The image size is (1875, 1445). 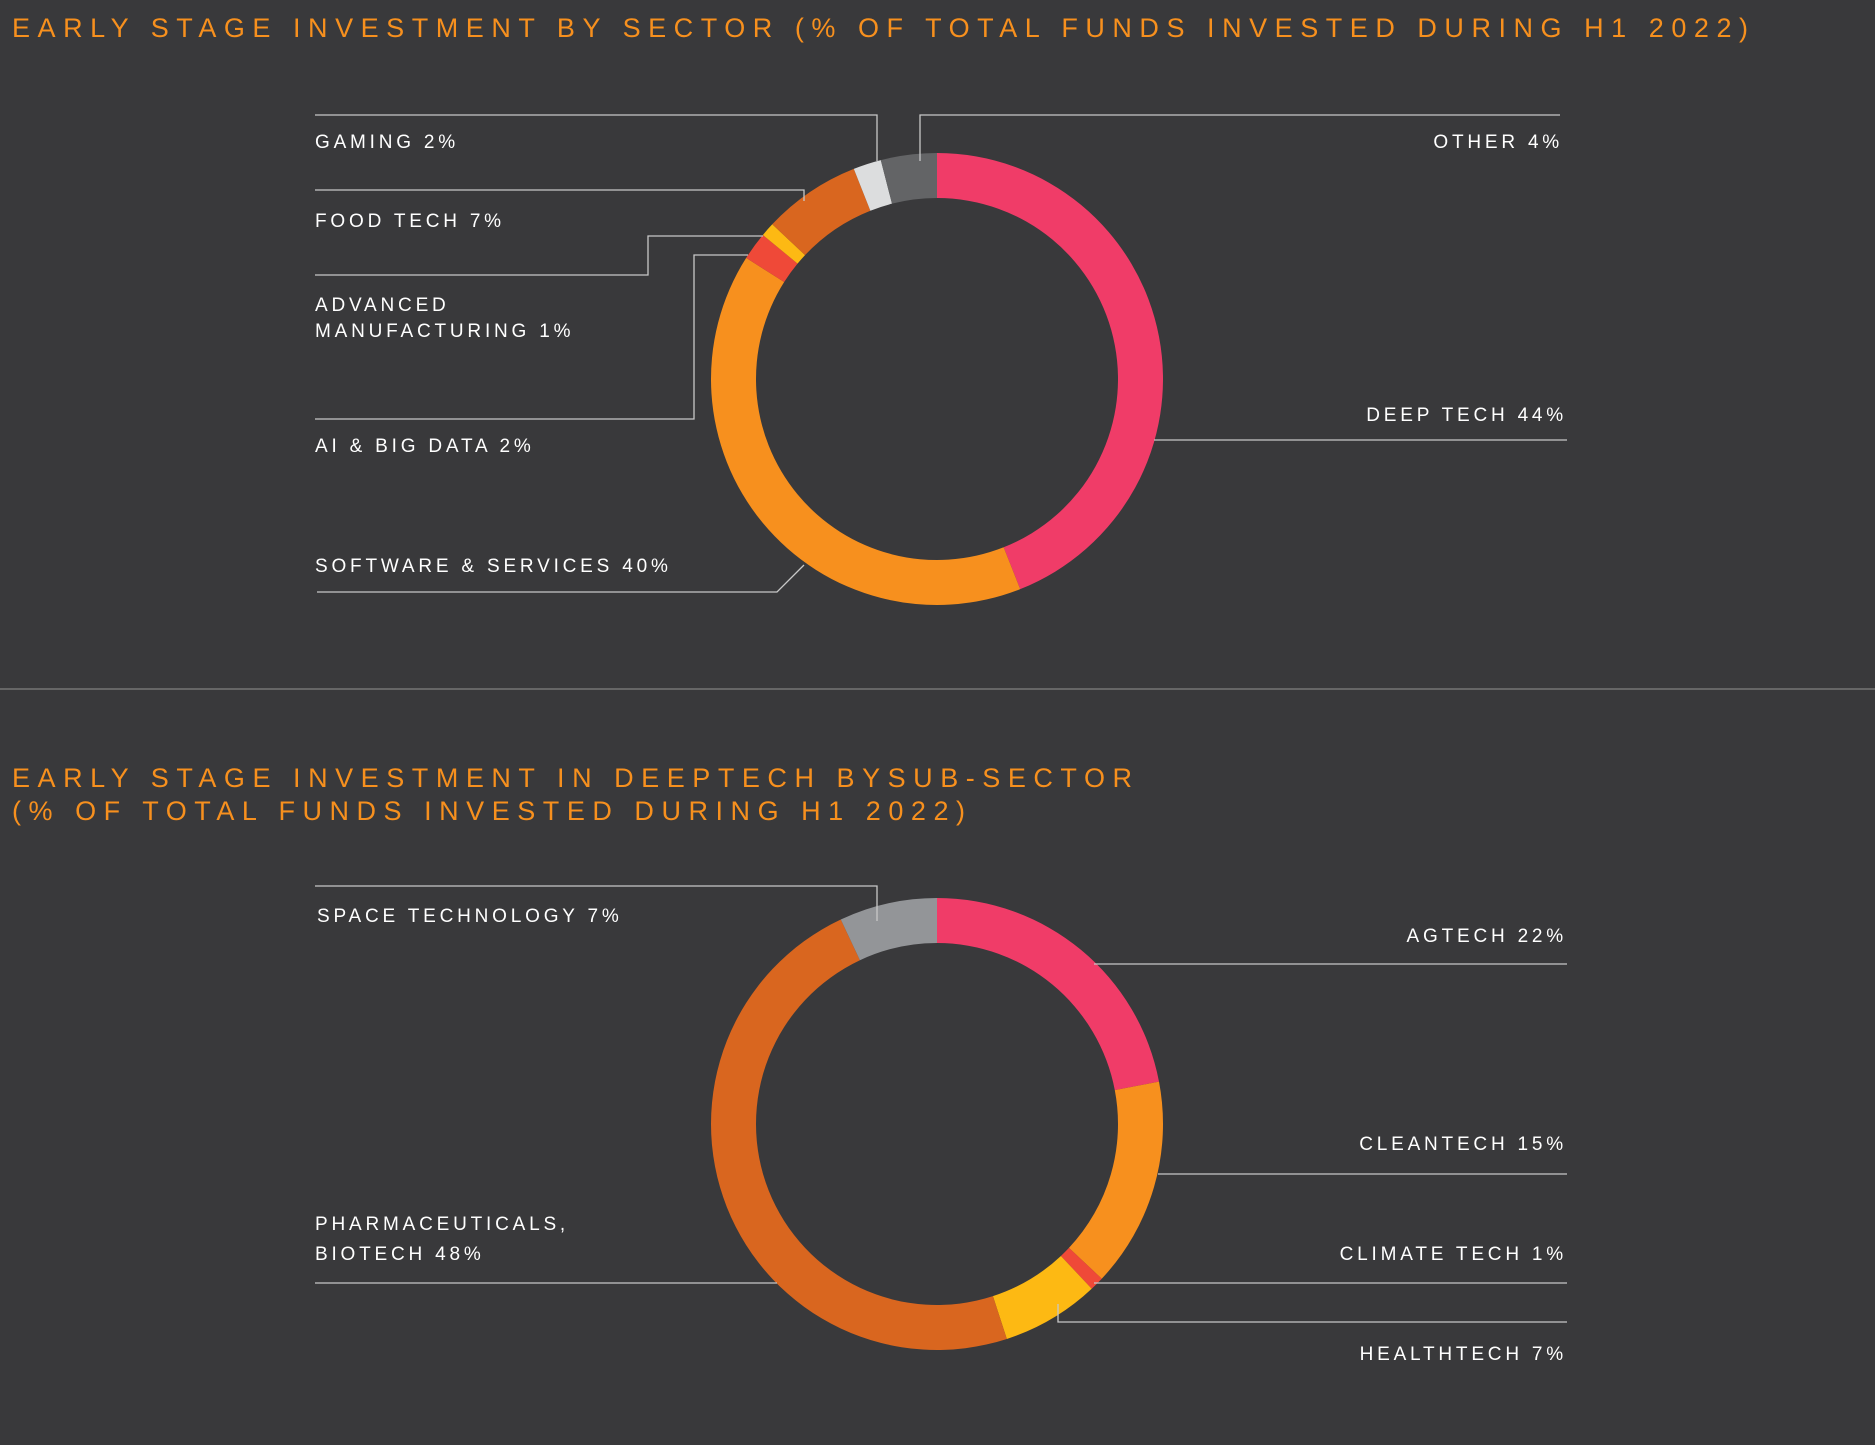 I want to click on leader-advanced-manufacturing, so click(x=539, y=255).